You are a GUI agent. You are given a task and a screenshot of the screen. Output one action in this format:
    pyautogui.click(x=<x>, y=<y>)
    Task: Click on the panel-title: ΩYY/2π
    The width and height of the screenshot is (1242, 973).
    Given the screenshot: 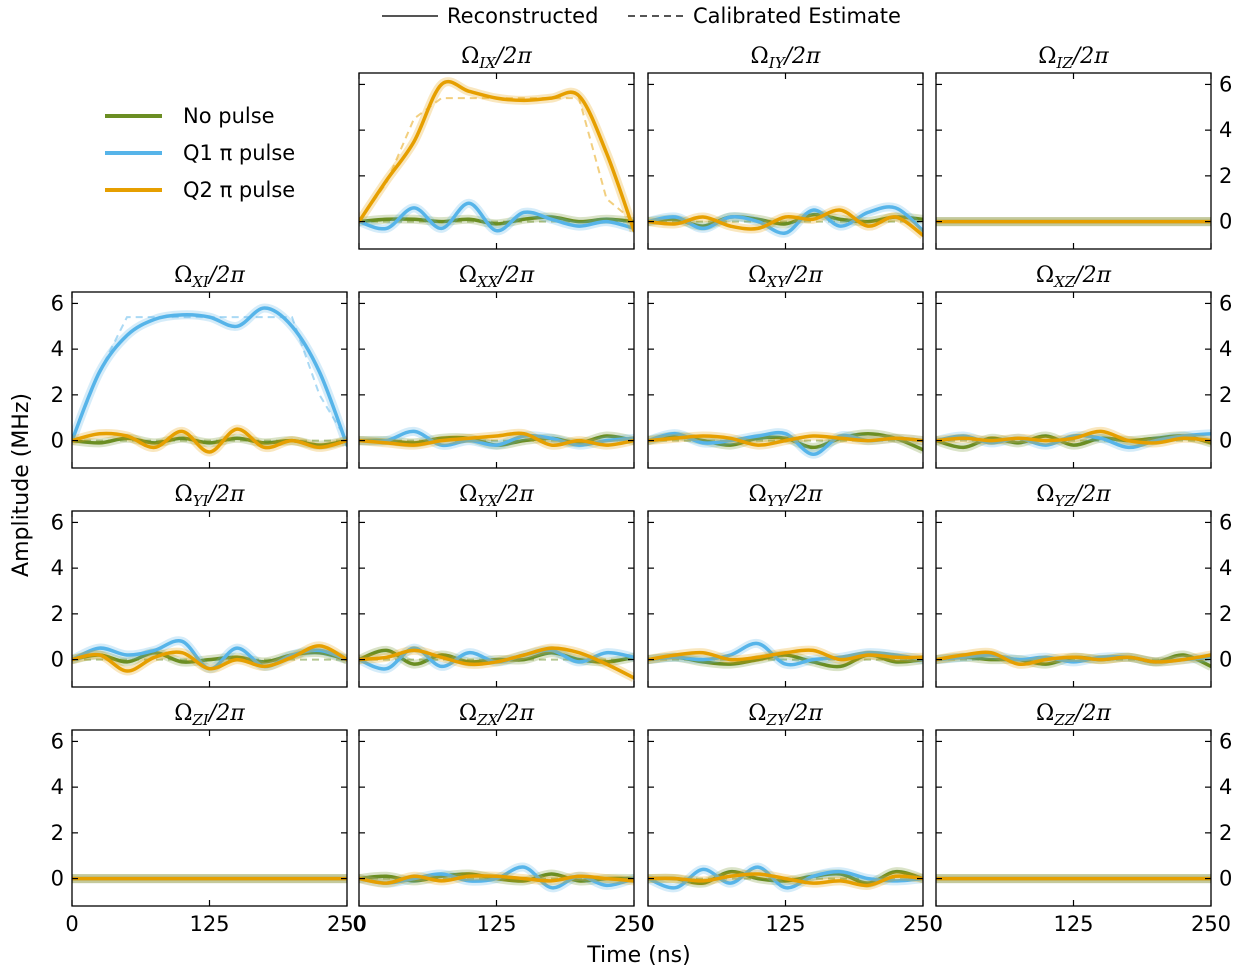 What is the action you would take?
    pyautogui.click(x=786, y=496)
    